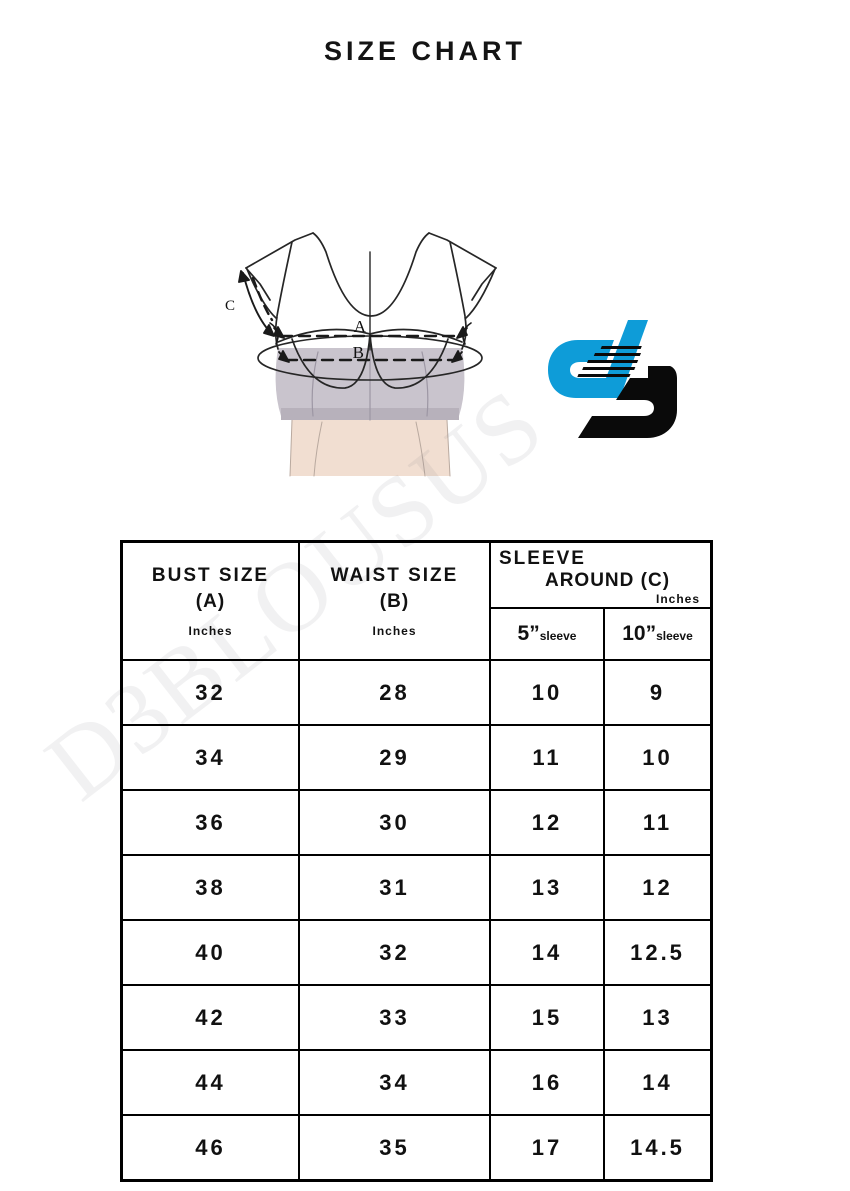 This screenshot has height=1191, width=850. I want to click on header-sleeve-10in: 10”sleeve, so click(657, 634).